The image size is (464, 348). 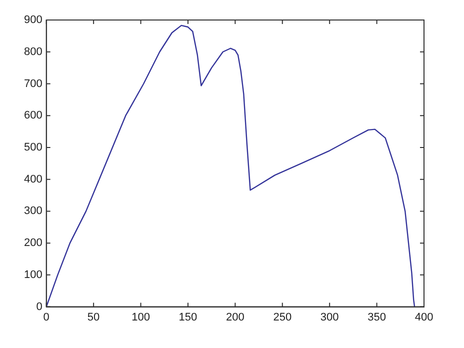 I want to click on y-tick-label: 500, so click(x=33, y=148).